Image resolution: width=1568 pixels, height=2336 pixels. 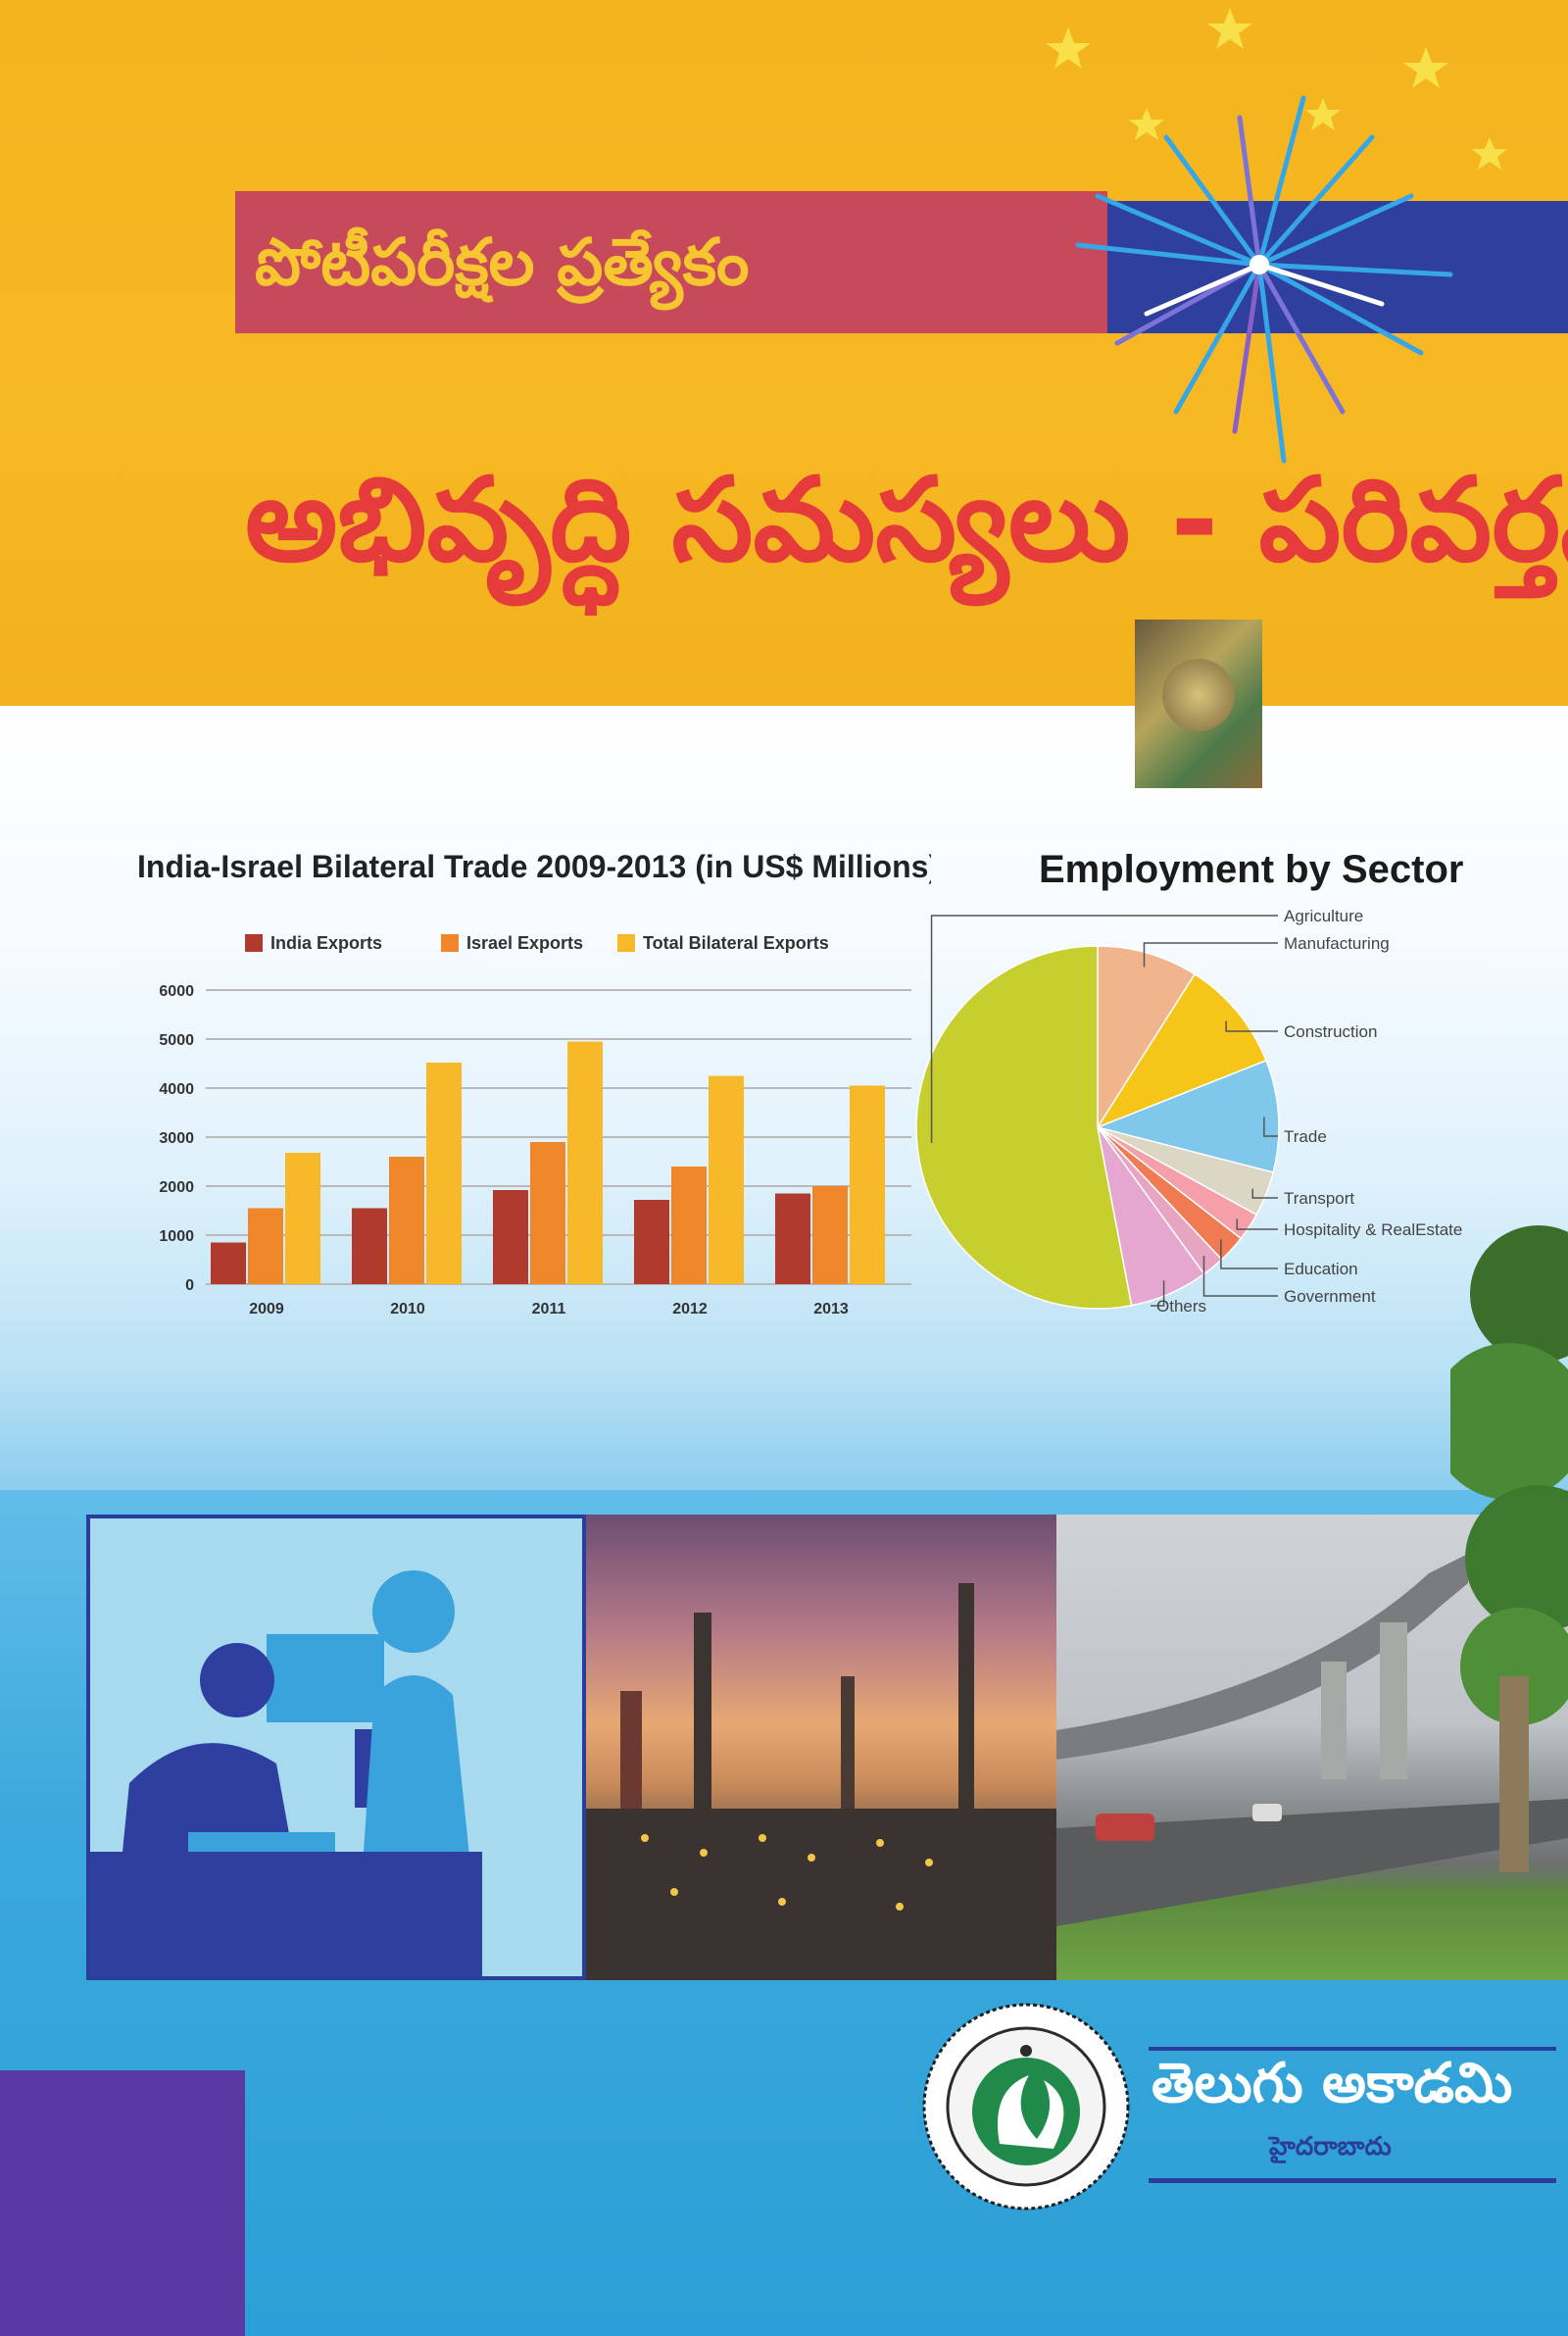 What do you see at coordinates (1352, 2181) in the screenshot?
I see `publisher-bottom-rule` at bounding box center [1352, 2181].